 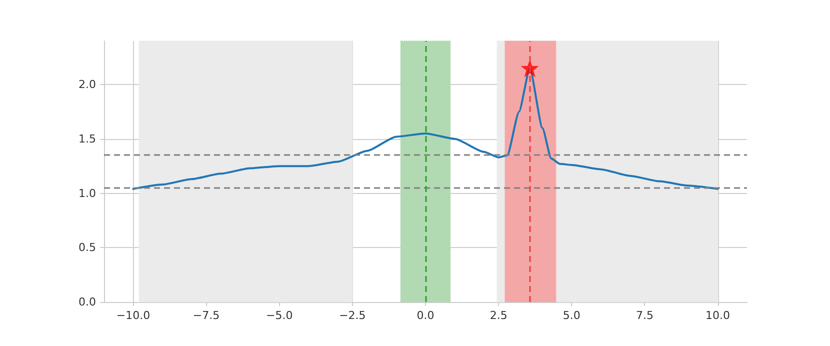 What do you see at coordinates (87, 302) in the screenshot?
I see `y-tick-label: 0.0` at bounding box center [87, 302].